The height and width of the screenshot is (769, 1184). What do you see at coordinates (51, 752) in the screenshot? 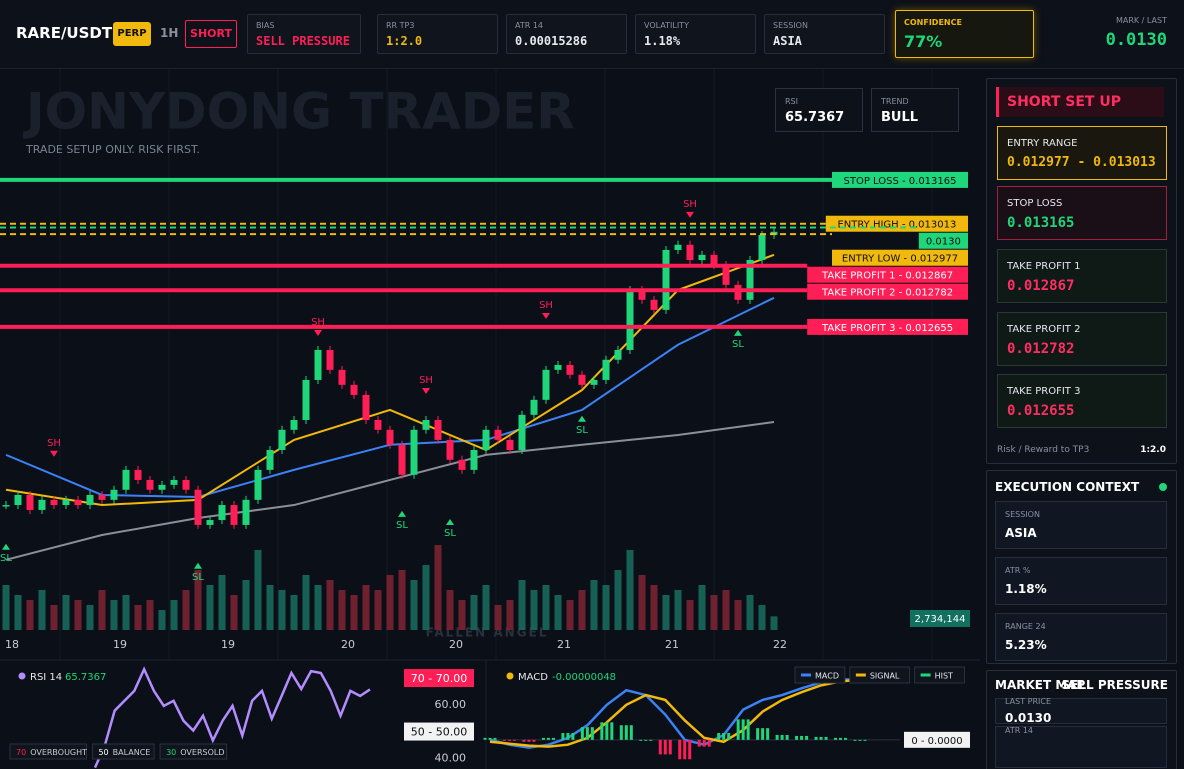
I see `legend-item: 70 OVERBOUGHT` at bounding box center [51, 752].